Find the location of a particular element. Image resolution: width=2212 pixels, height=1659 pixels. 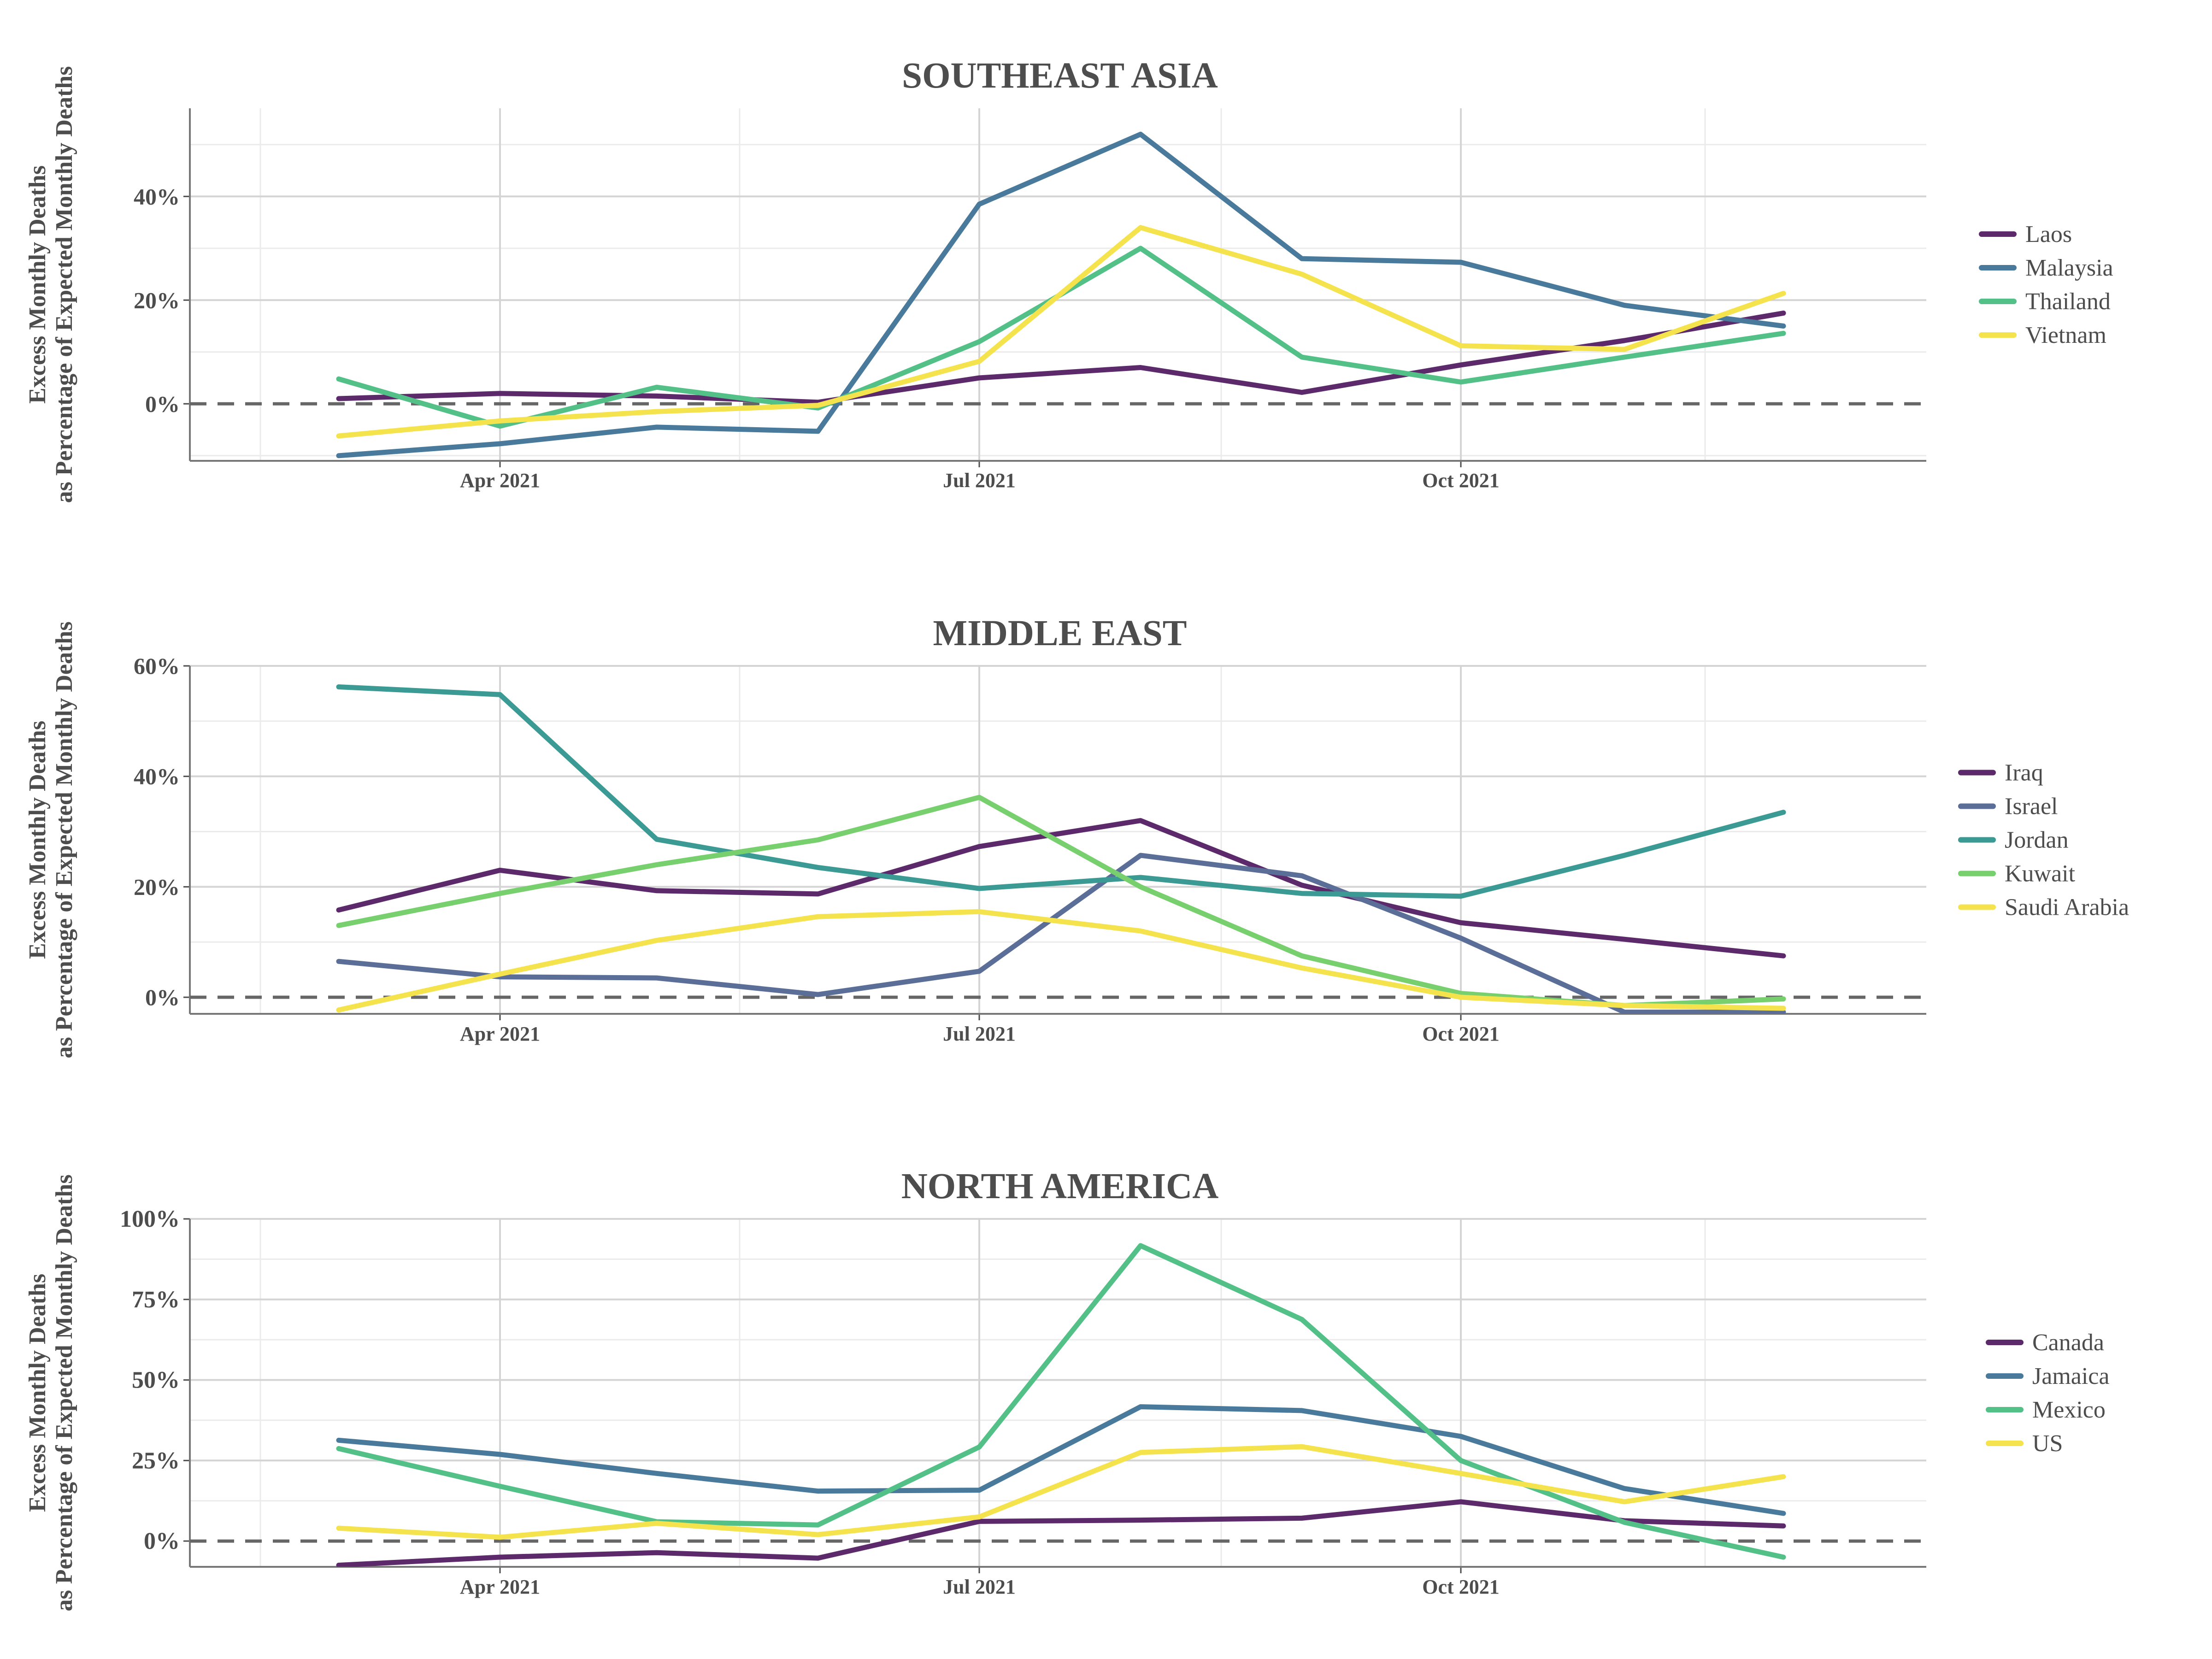

legend-label: Saudi Arabia is located at coordinates (2067, 907).